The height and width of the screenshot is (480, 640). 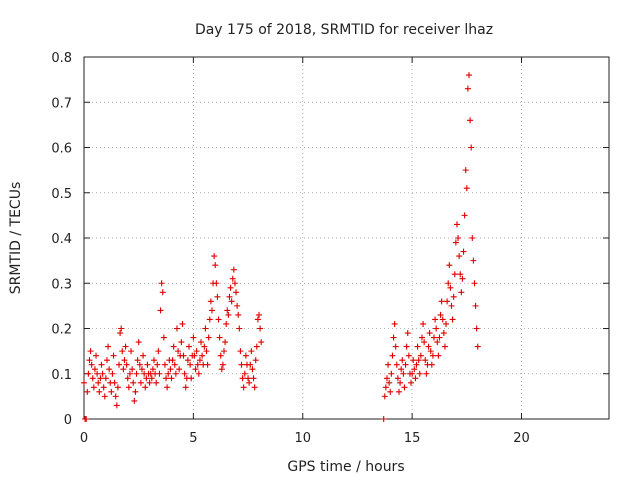 What do you see at coordinates (61, 149) in the screenshot?
I see `y-tick-label: 0.6` at bounding box center [61, 149].